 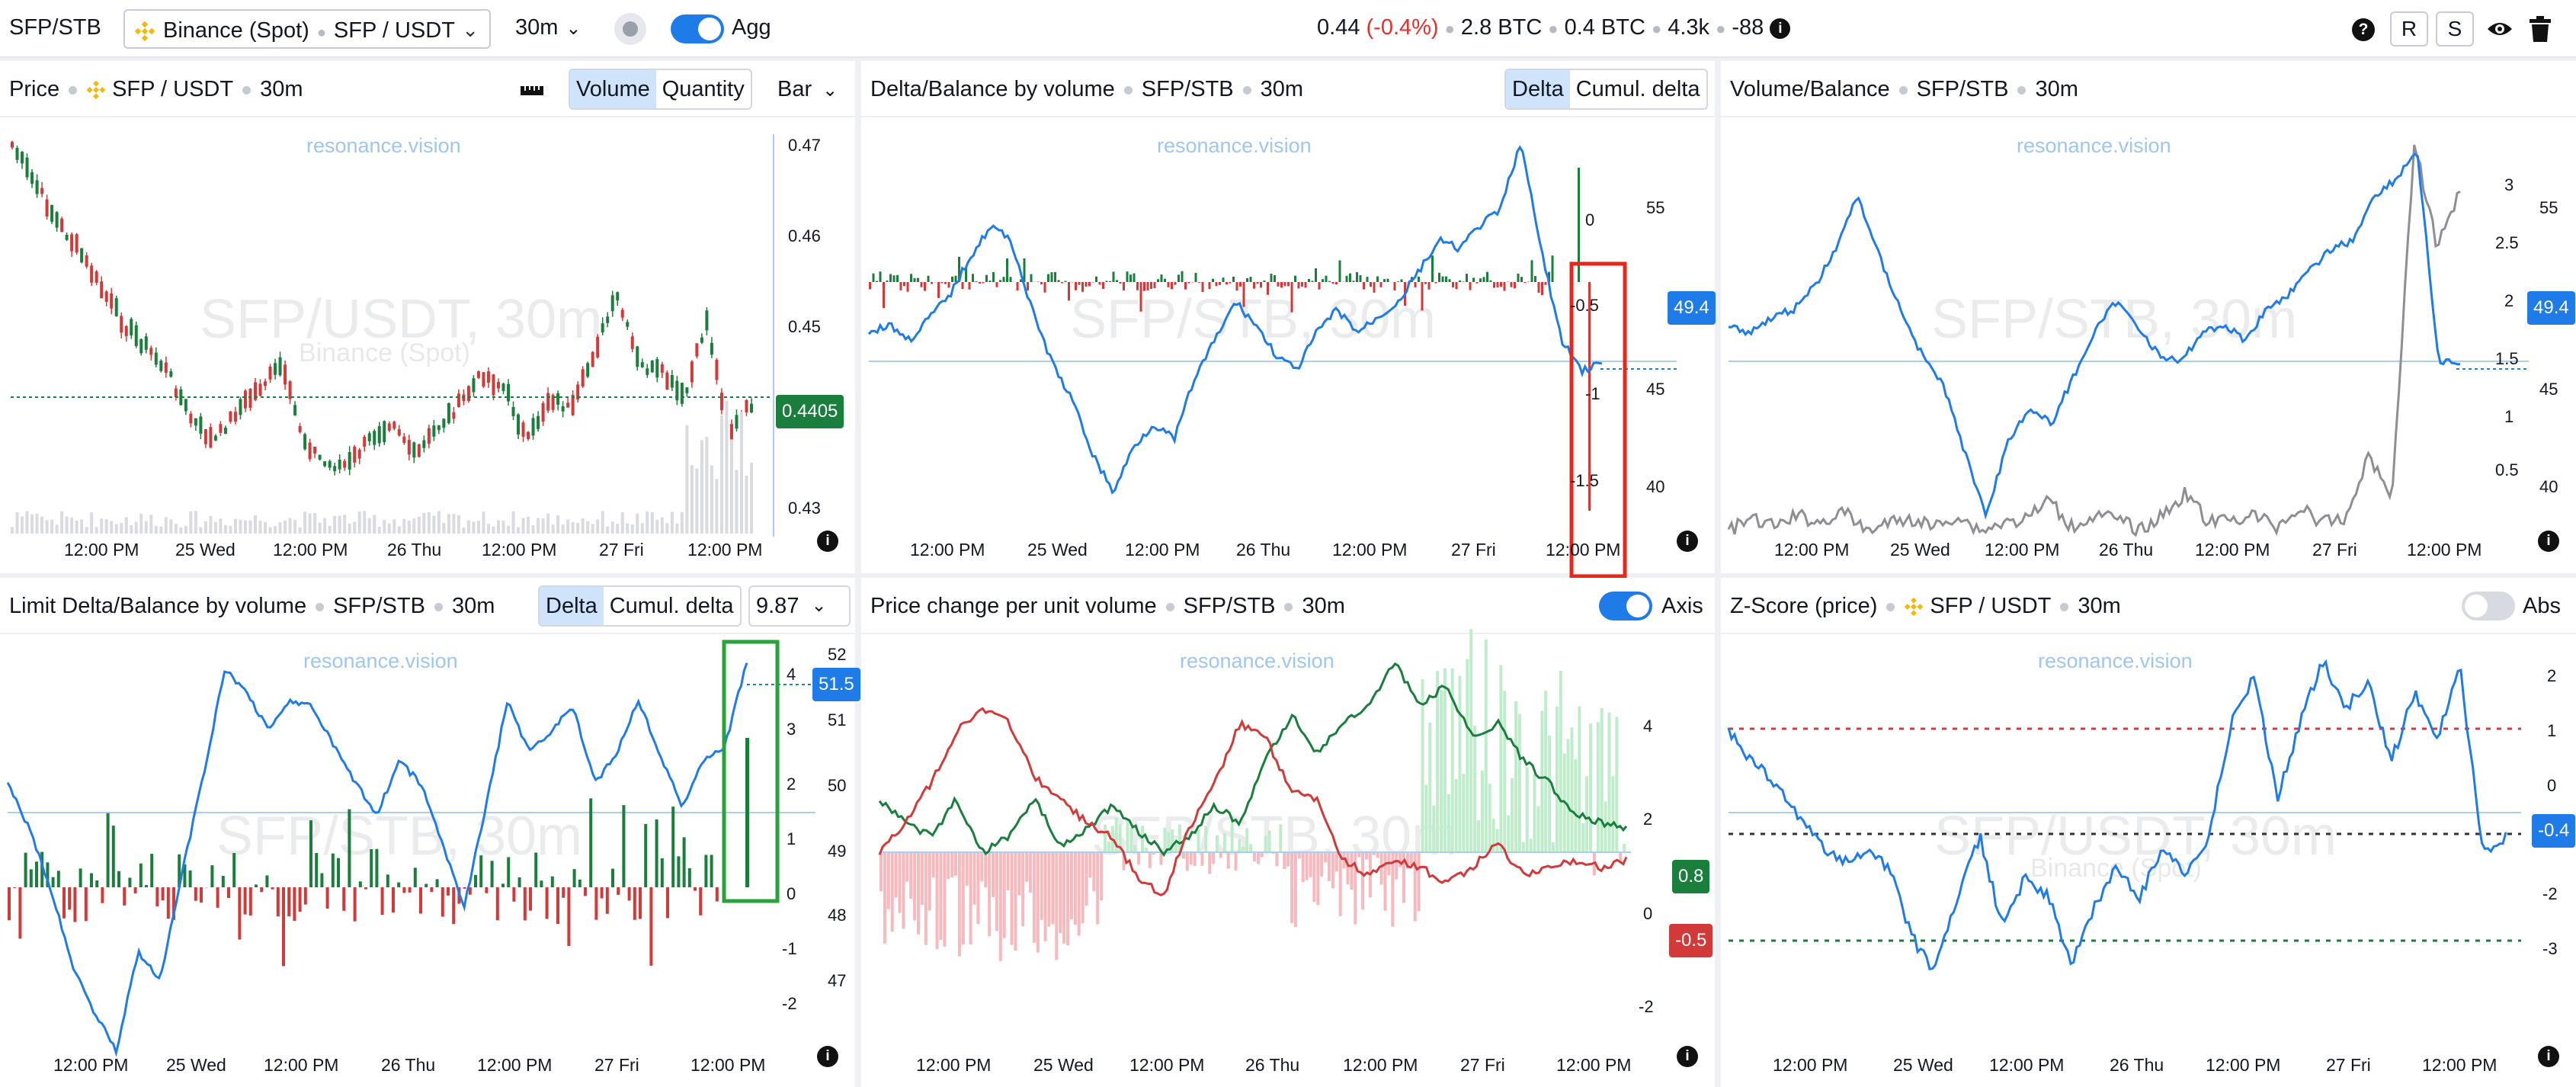 I want to click on record-button, so click(x=630, y=29).